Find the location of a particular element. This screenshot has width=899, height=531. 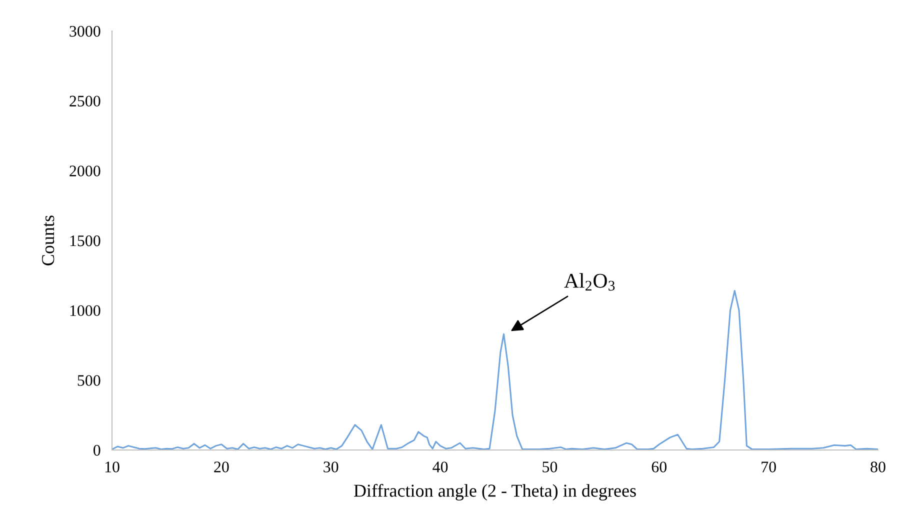

annotation: Al$_{2}$O$_{3}$ is located at coordinates (589, 282).